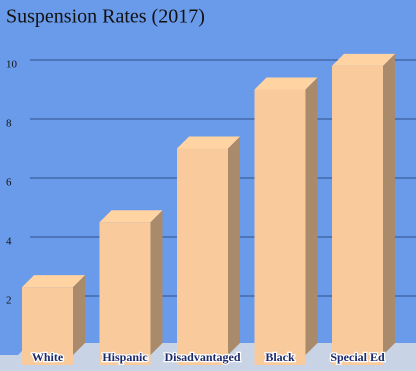 The image size is (416, 371). What do you see at coordinates (105, 17) in the screenshot?
I see `chart-title: Suspension Rates (2017)` at bounding box center [105, 17].